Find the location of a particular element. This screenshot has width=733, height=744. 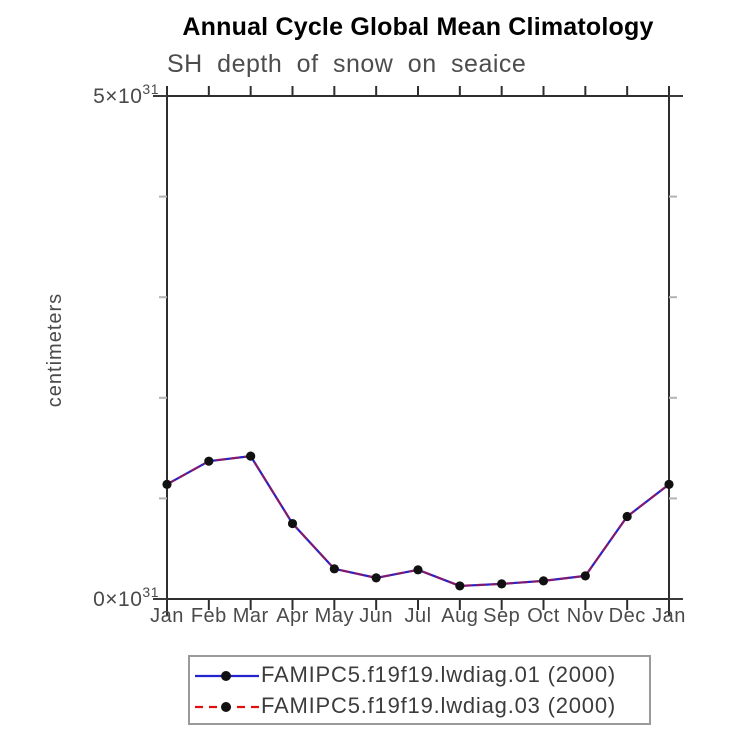

bottom-axis-ticks is located at coordinates (418, 607).